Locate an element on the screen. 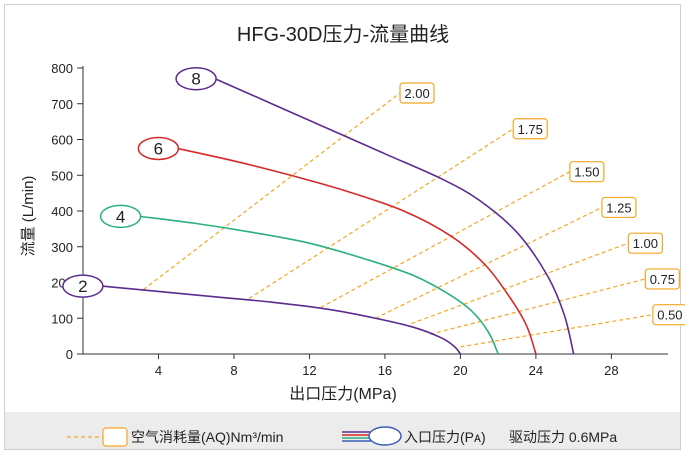 The height and width of the screenshot is (454, 685). y-tick-label: 400 is located at coordinates (62, 211).